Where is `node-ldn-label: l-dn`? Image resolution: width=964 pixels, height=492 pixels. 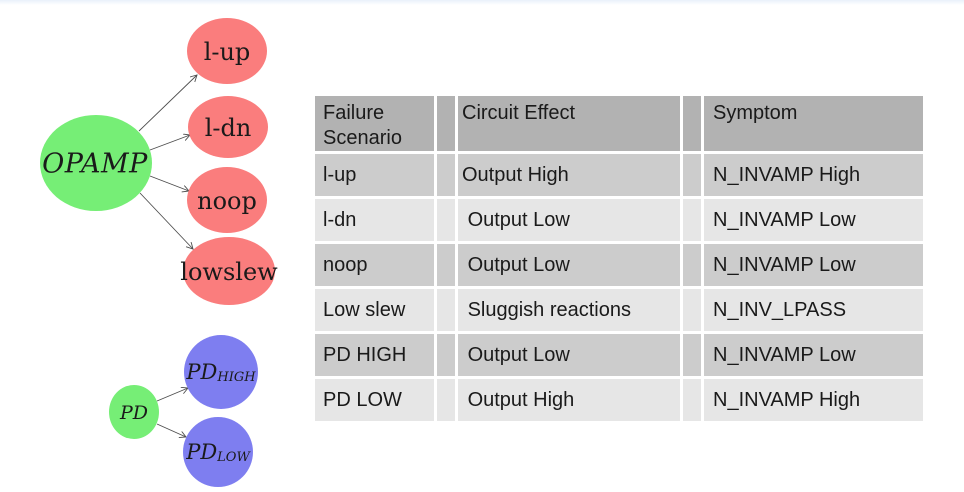
node-ldn-label: l-dn is located at coordinates (228, 128).